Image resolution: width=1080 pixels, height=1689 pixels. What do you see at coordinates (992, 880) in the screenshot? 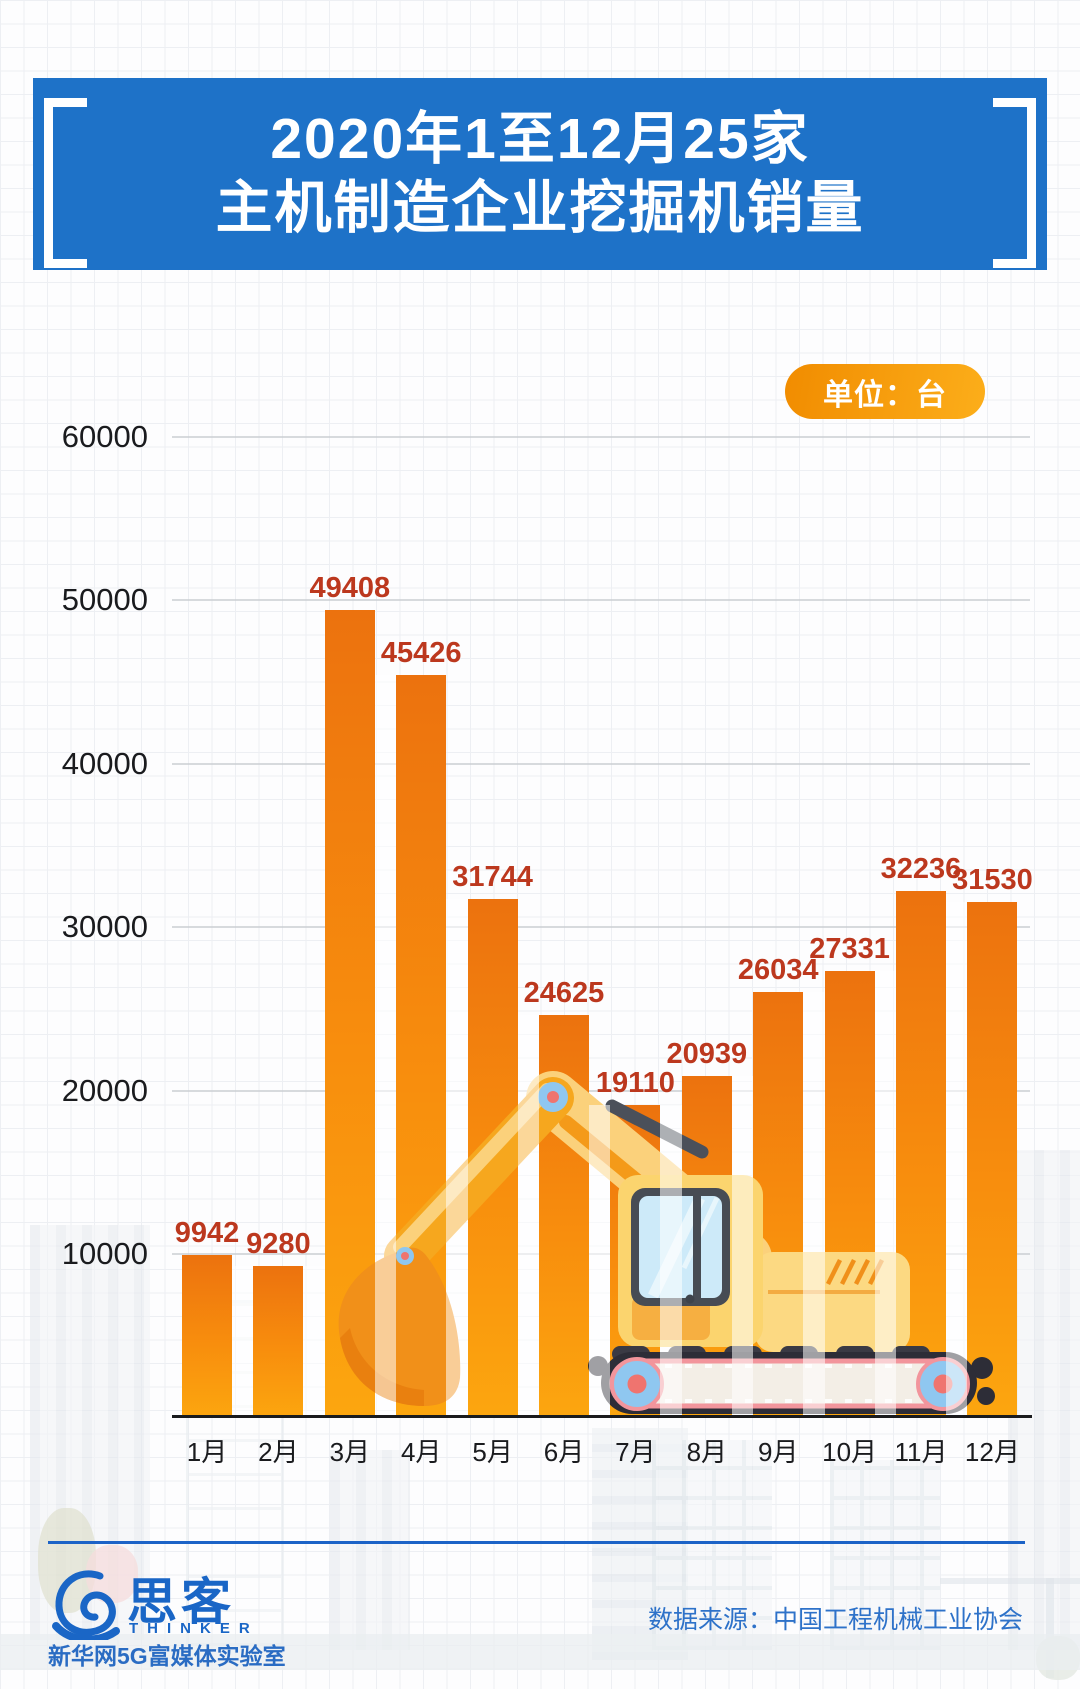
I see `bar-value-label: 31530` at bounding box center [992, 880].